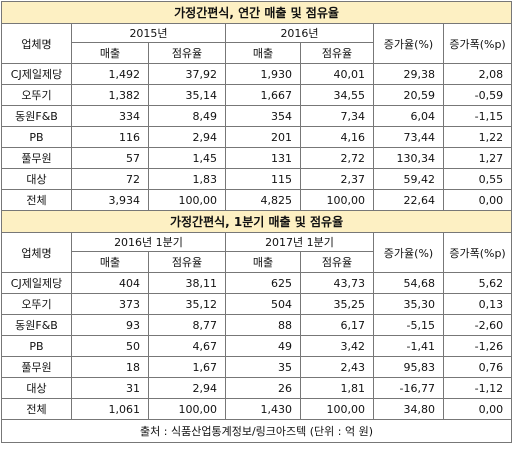 Image resolution: width=513 pixels, height=471 pixels. What do you see at coordinates (187, 367) in the screenshot?
I see `share-a-cell: 1,67` at bounding box center [187, 367].